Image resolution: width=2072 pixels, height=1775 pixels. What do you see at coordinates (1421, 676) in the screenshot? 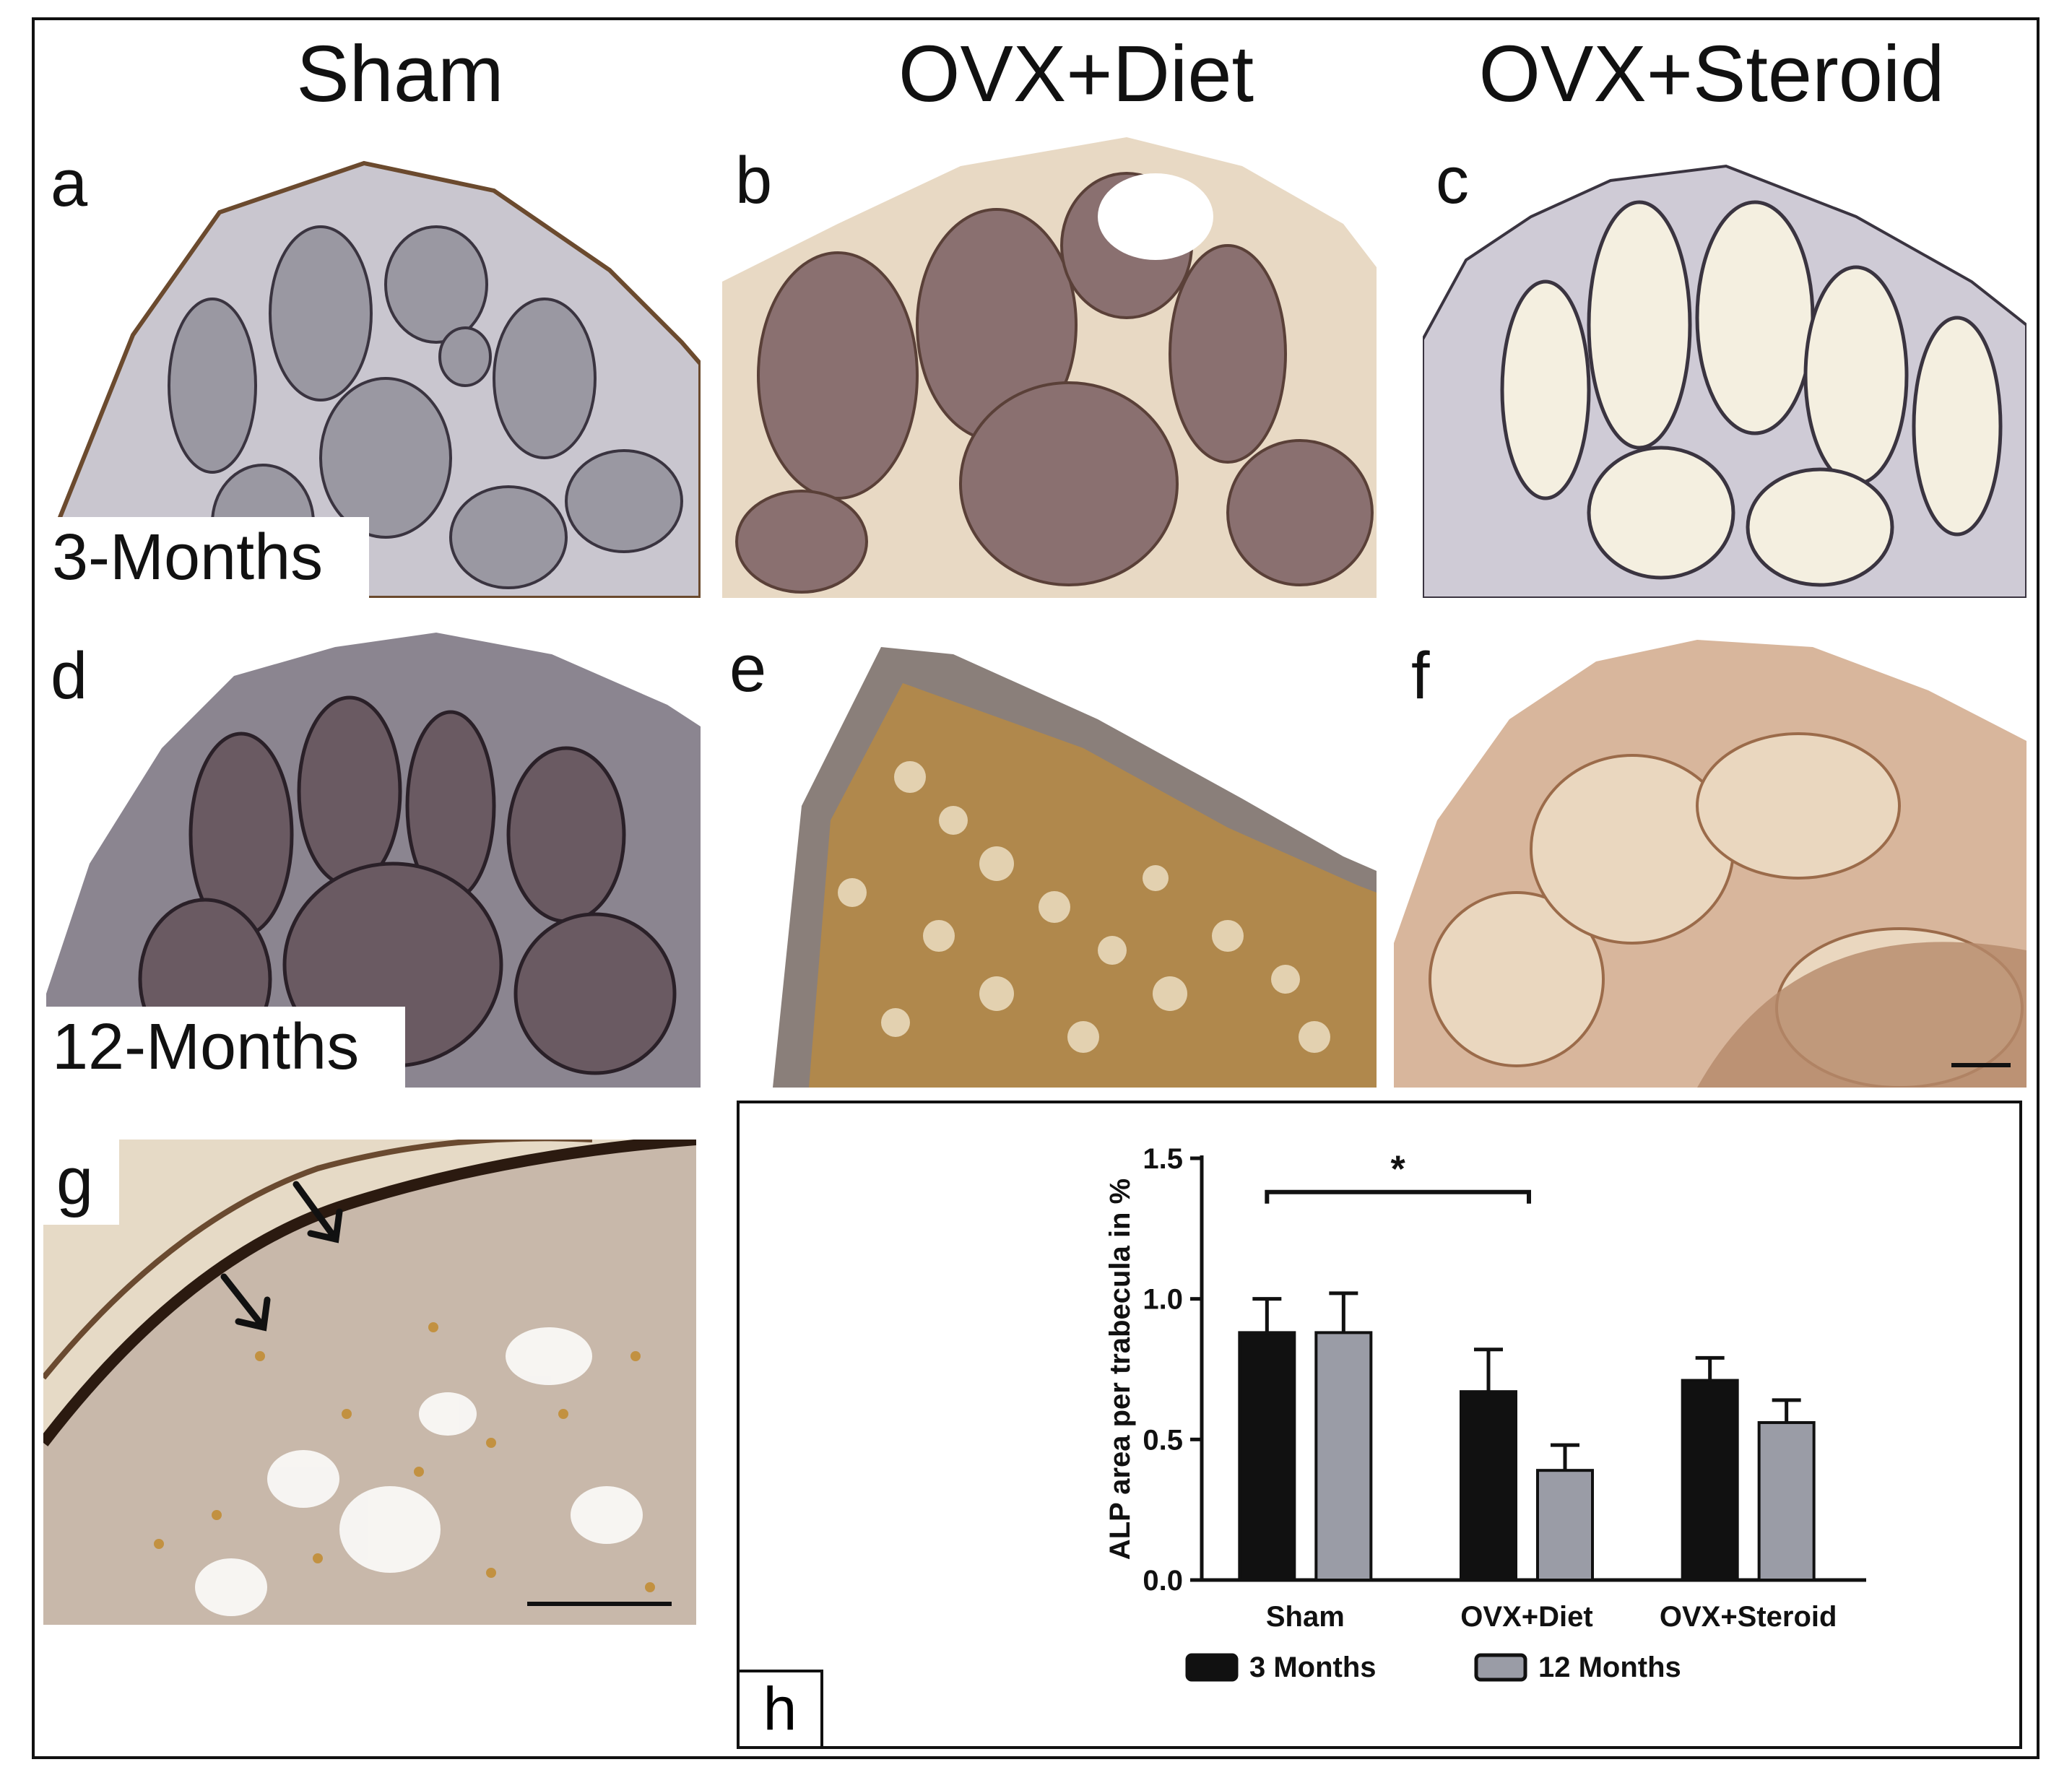
I see `panel-label-f: f` at bounding box center [1421, 676].